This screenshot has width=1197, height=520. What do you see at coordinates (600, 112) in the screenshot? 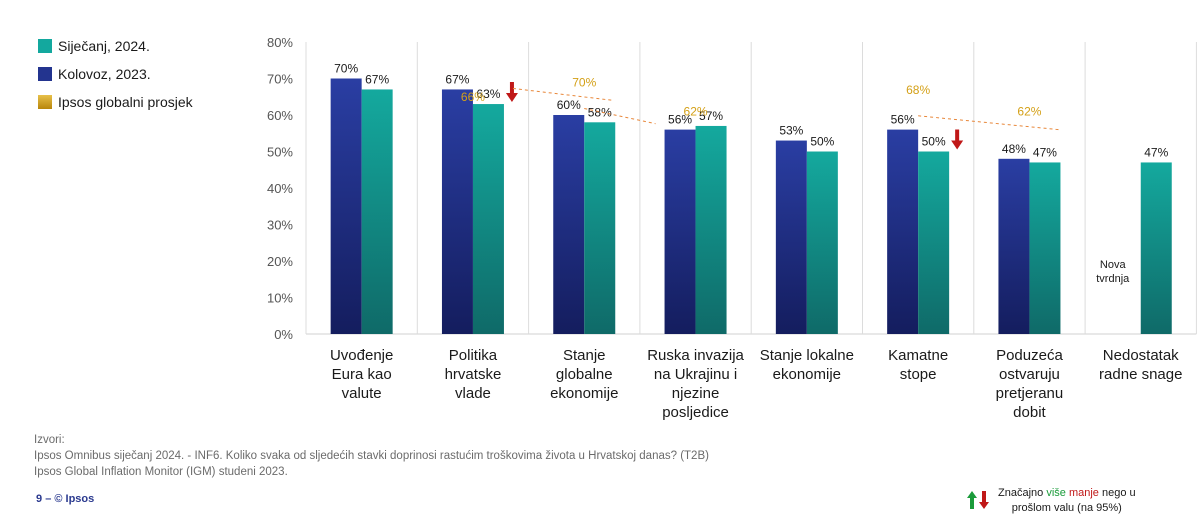
I see `data-label-jan: 58%` at bounding box center [600, 112].